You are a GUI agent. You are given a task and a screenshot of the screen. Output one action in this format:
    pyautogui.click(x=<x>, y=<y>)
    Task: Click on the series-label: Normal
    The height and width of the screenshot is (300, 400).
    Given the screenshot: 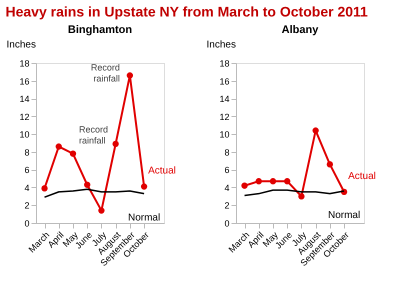 What is the action you would take?
    pyautogui.click(x=344, y=215)
    